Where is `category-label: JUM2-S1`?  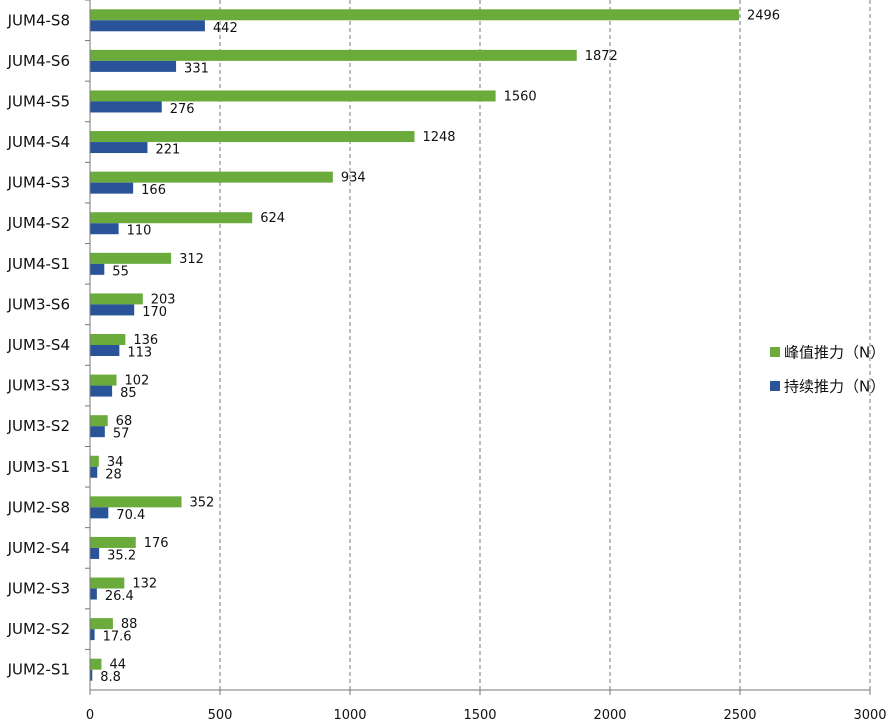 category-label: JUM2-S1 is located at coordinates (38, 670).